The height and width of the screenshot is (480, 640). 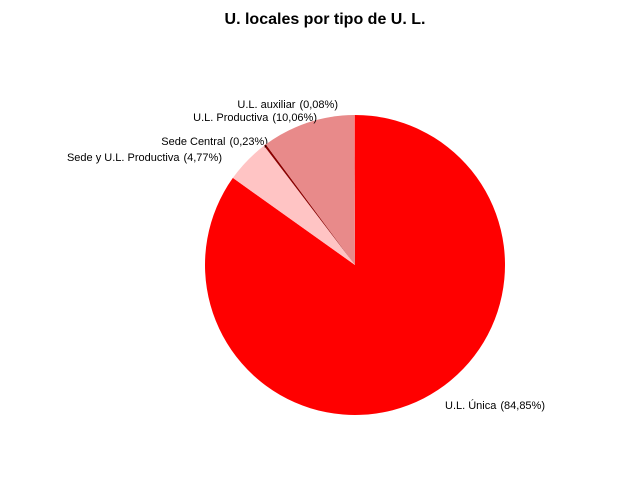 What do you see at coordinates (471, 405) in the screenshot?
I see `slice-category: U.L. Única` at bounding box center [471, 405].